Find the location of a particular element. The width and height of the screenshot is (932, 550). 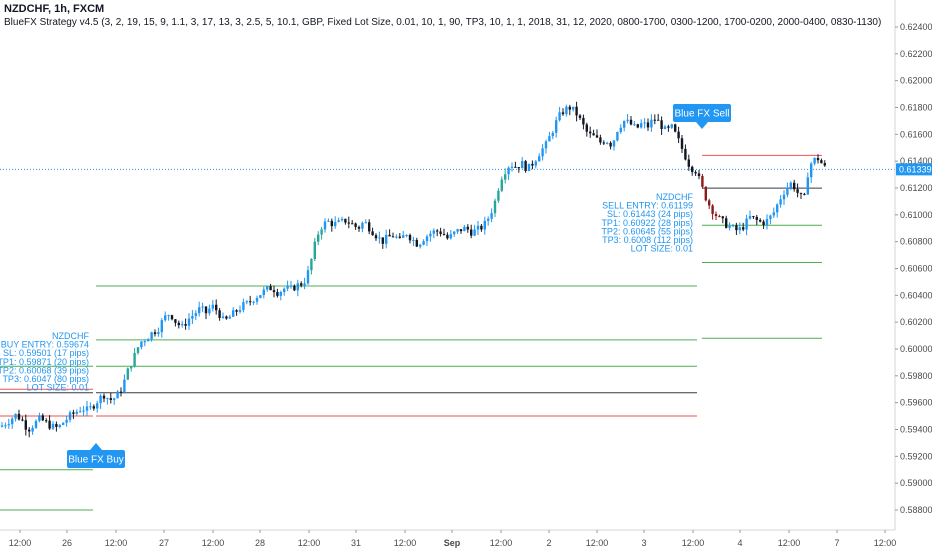

signal-sell: Blue FX Sell is located at coordinates (702, 116).